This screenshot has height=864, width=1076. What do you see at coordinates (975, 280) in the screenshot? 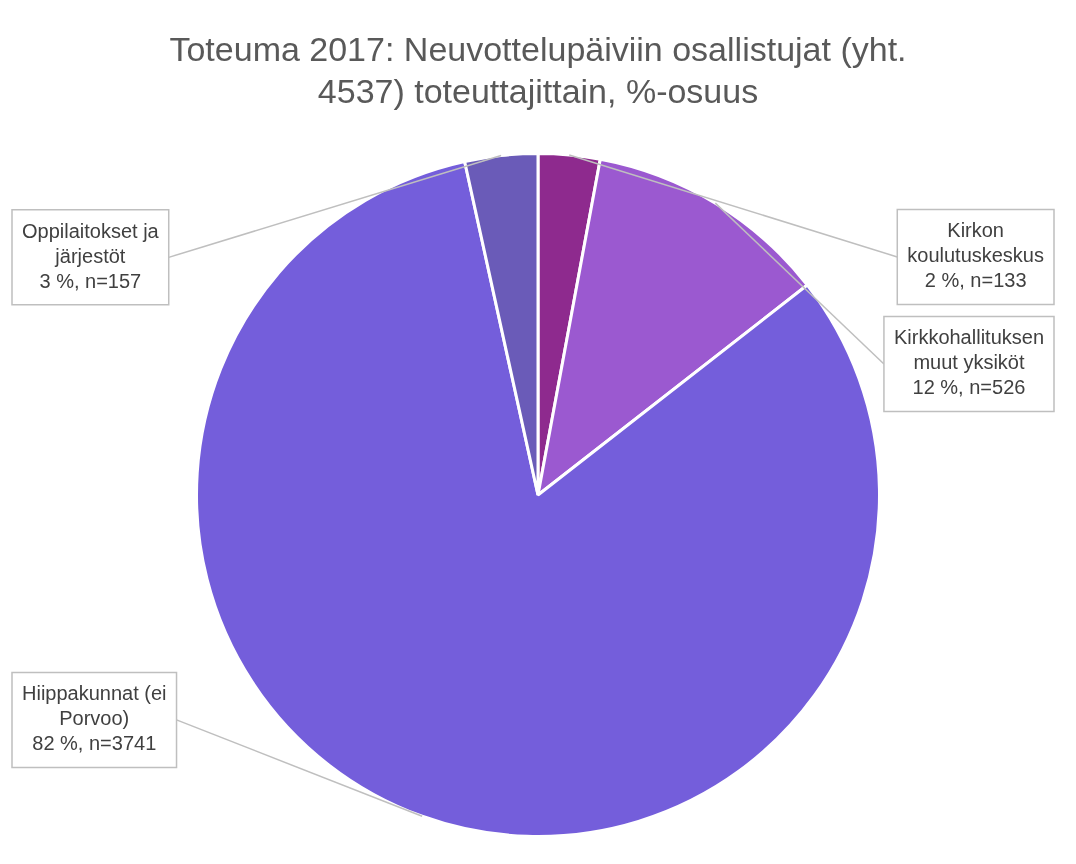
I see `data-label: 2 %, n=133` at bounding box center [975, 280].